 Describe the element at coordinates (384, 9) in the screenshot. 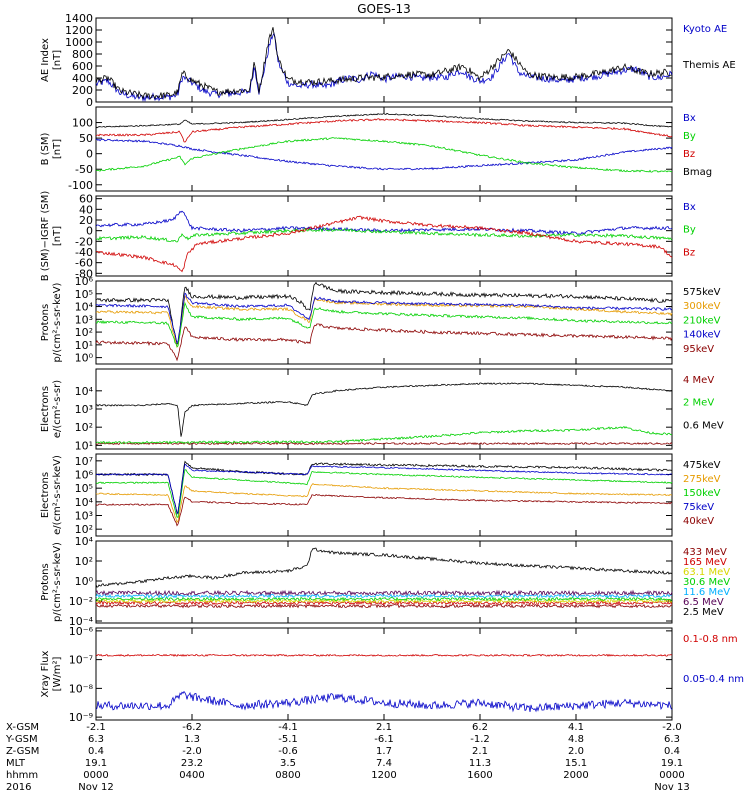

I see `chart-title: GOES-13` at that location.